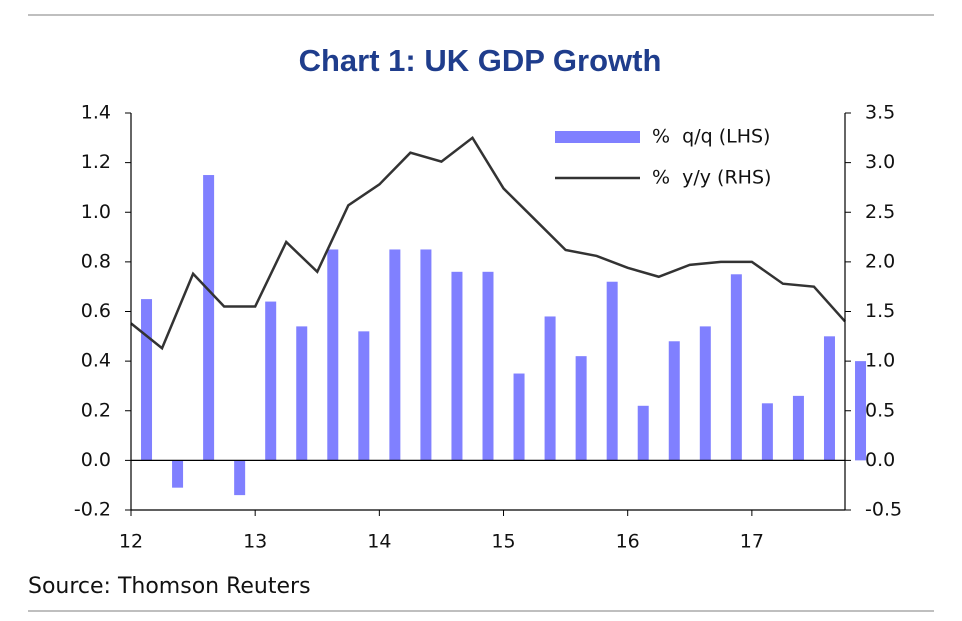 The image size is (962, 621). I want to click on source: Source: Thomson Reuters, so click(169, 586).